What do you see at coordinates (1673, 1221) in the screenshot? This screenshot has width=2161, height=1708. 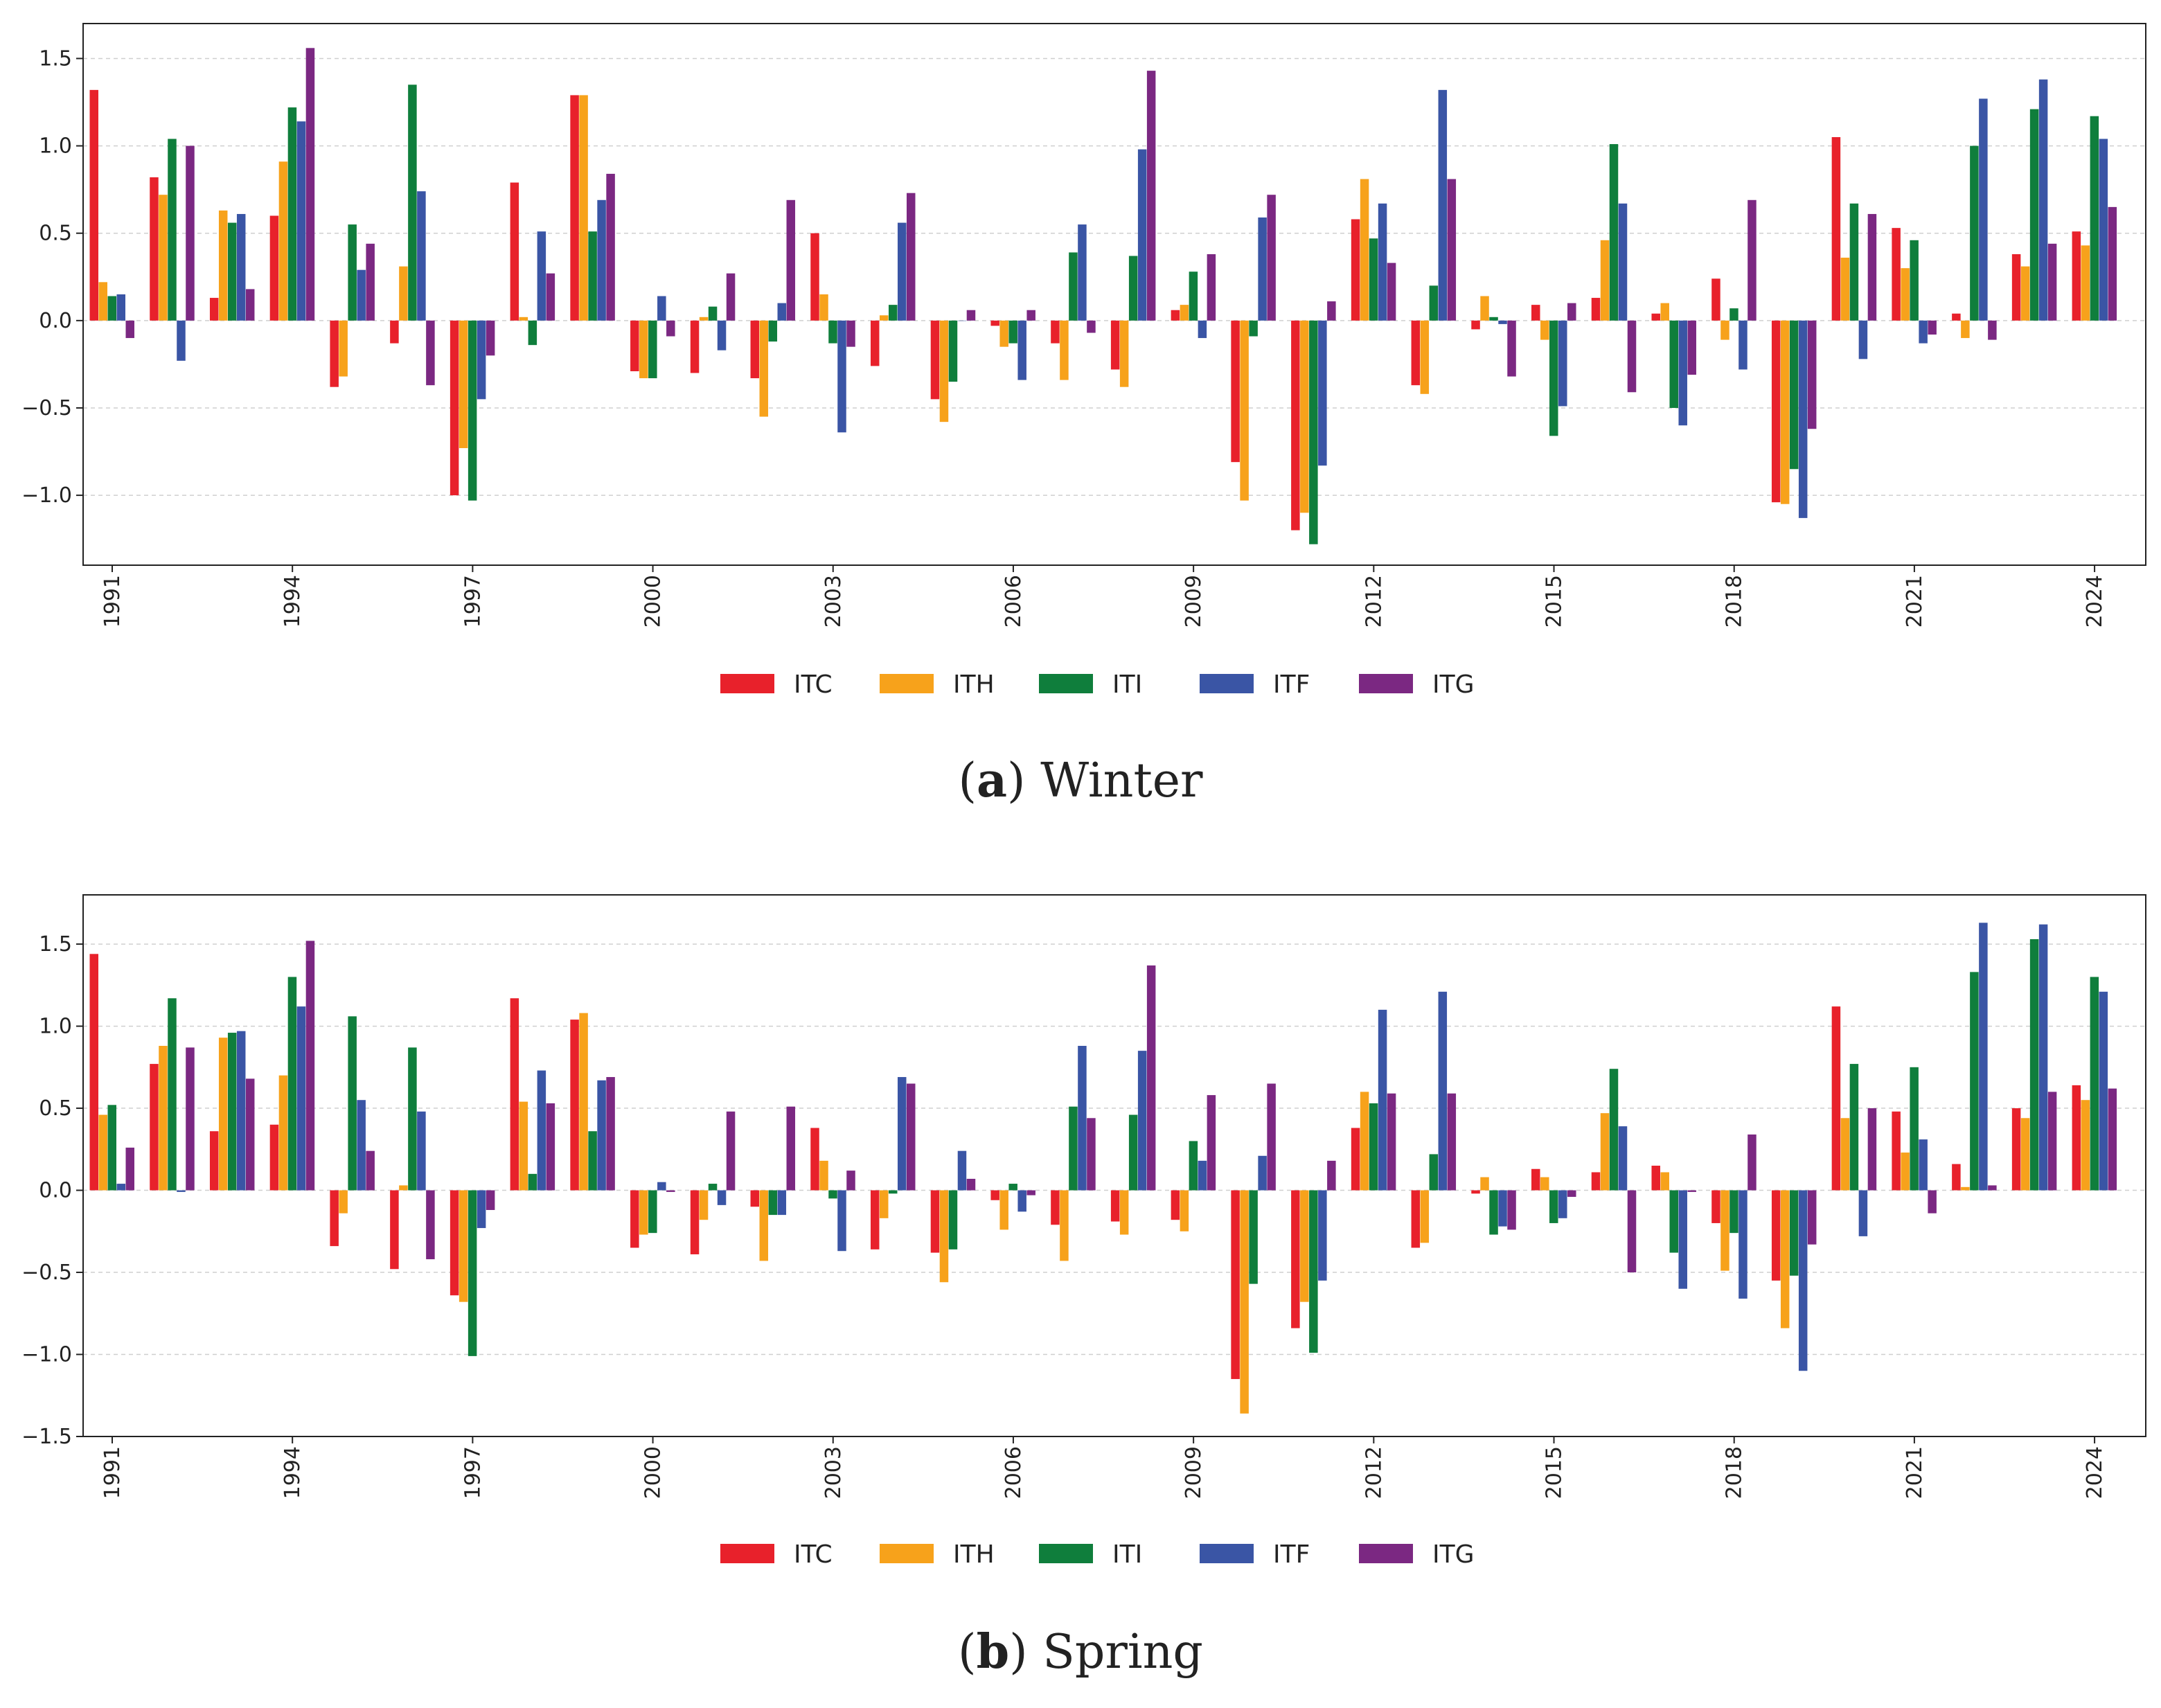 I see `spring-bar-iti-2017` at bounding box center [1673, 1221].